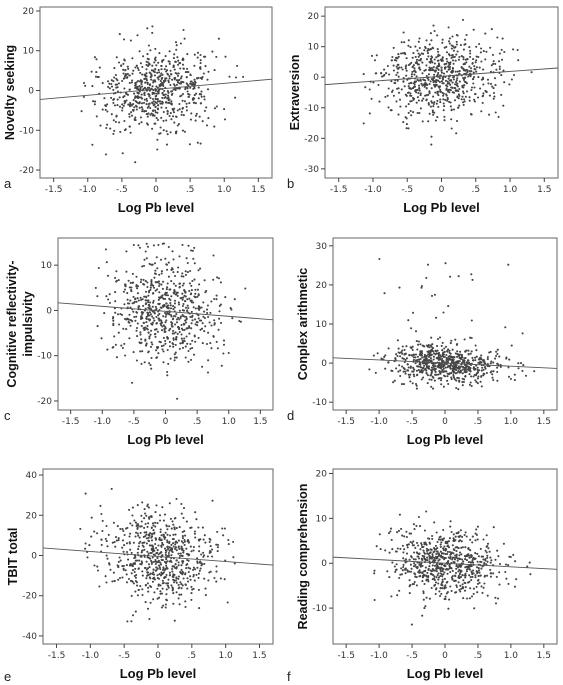 This screenshot has width=563, height=685. What do you see at coordinates (379, 656) in the screenshot?
I see `x-tick-label: -1.0` at bounding box center [379, 656].